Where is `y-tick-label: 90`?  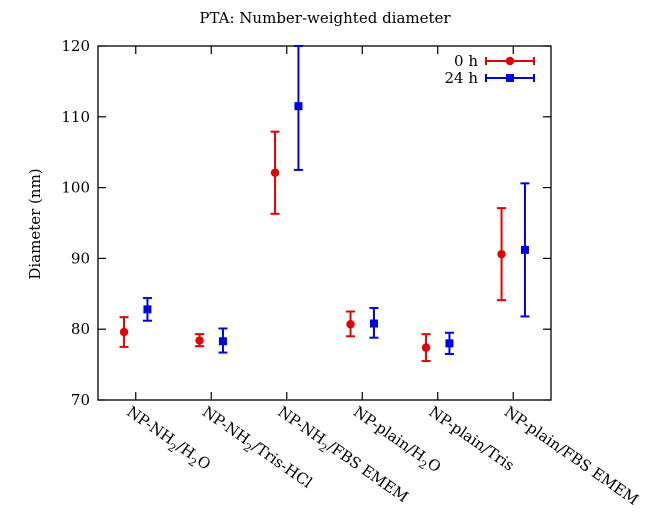
y-tick-label: 90 is located at coordinates (80, 258).